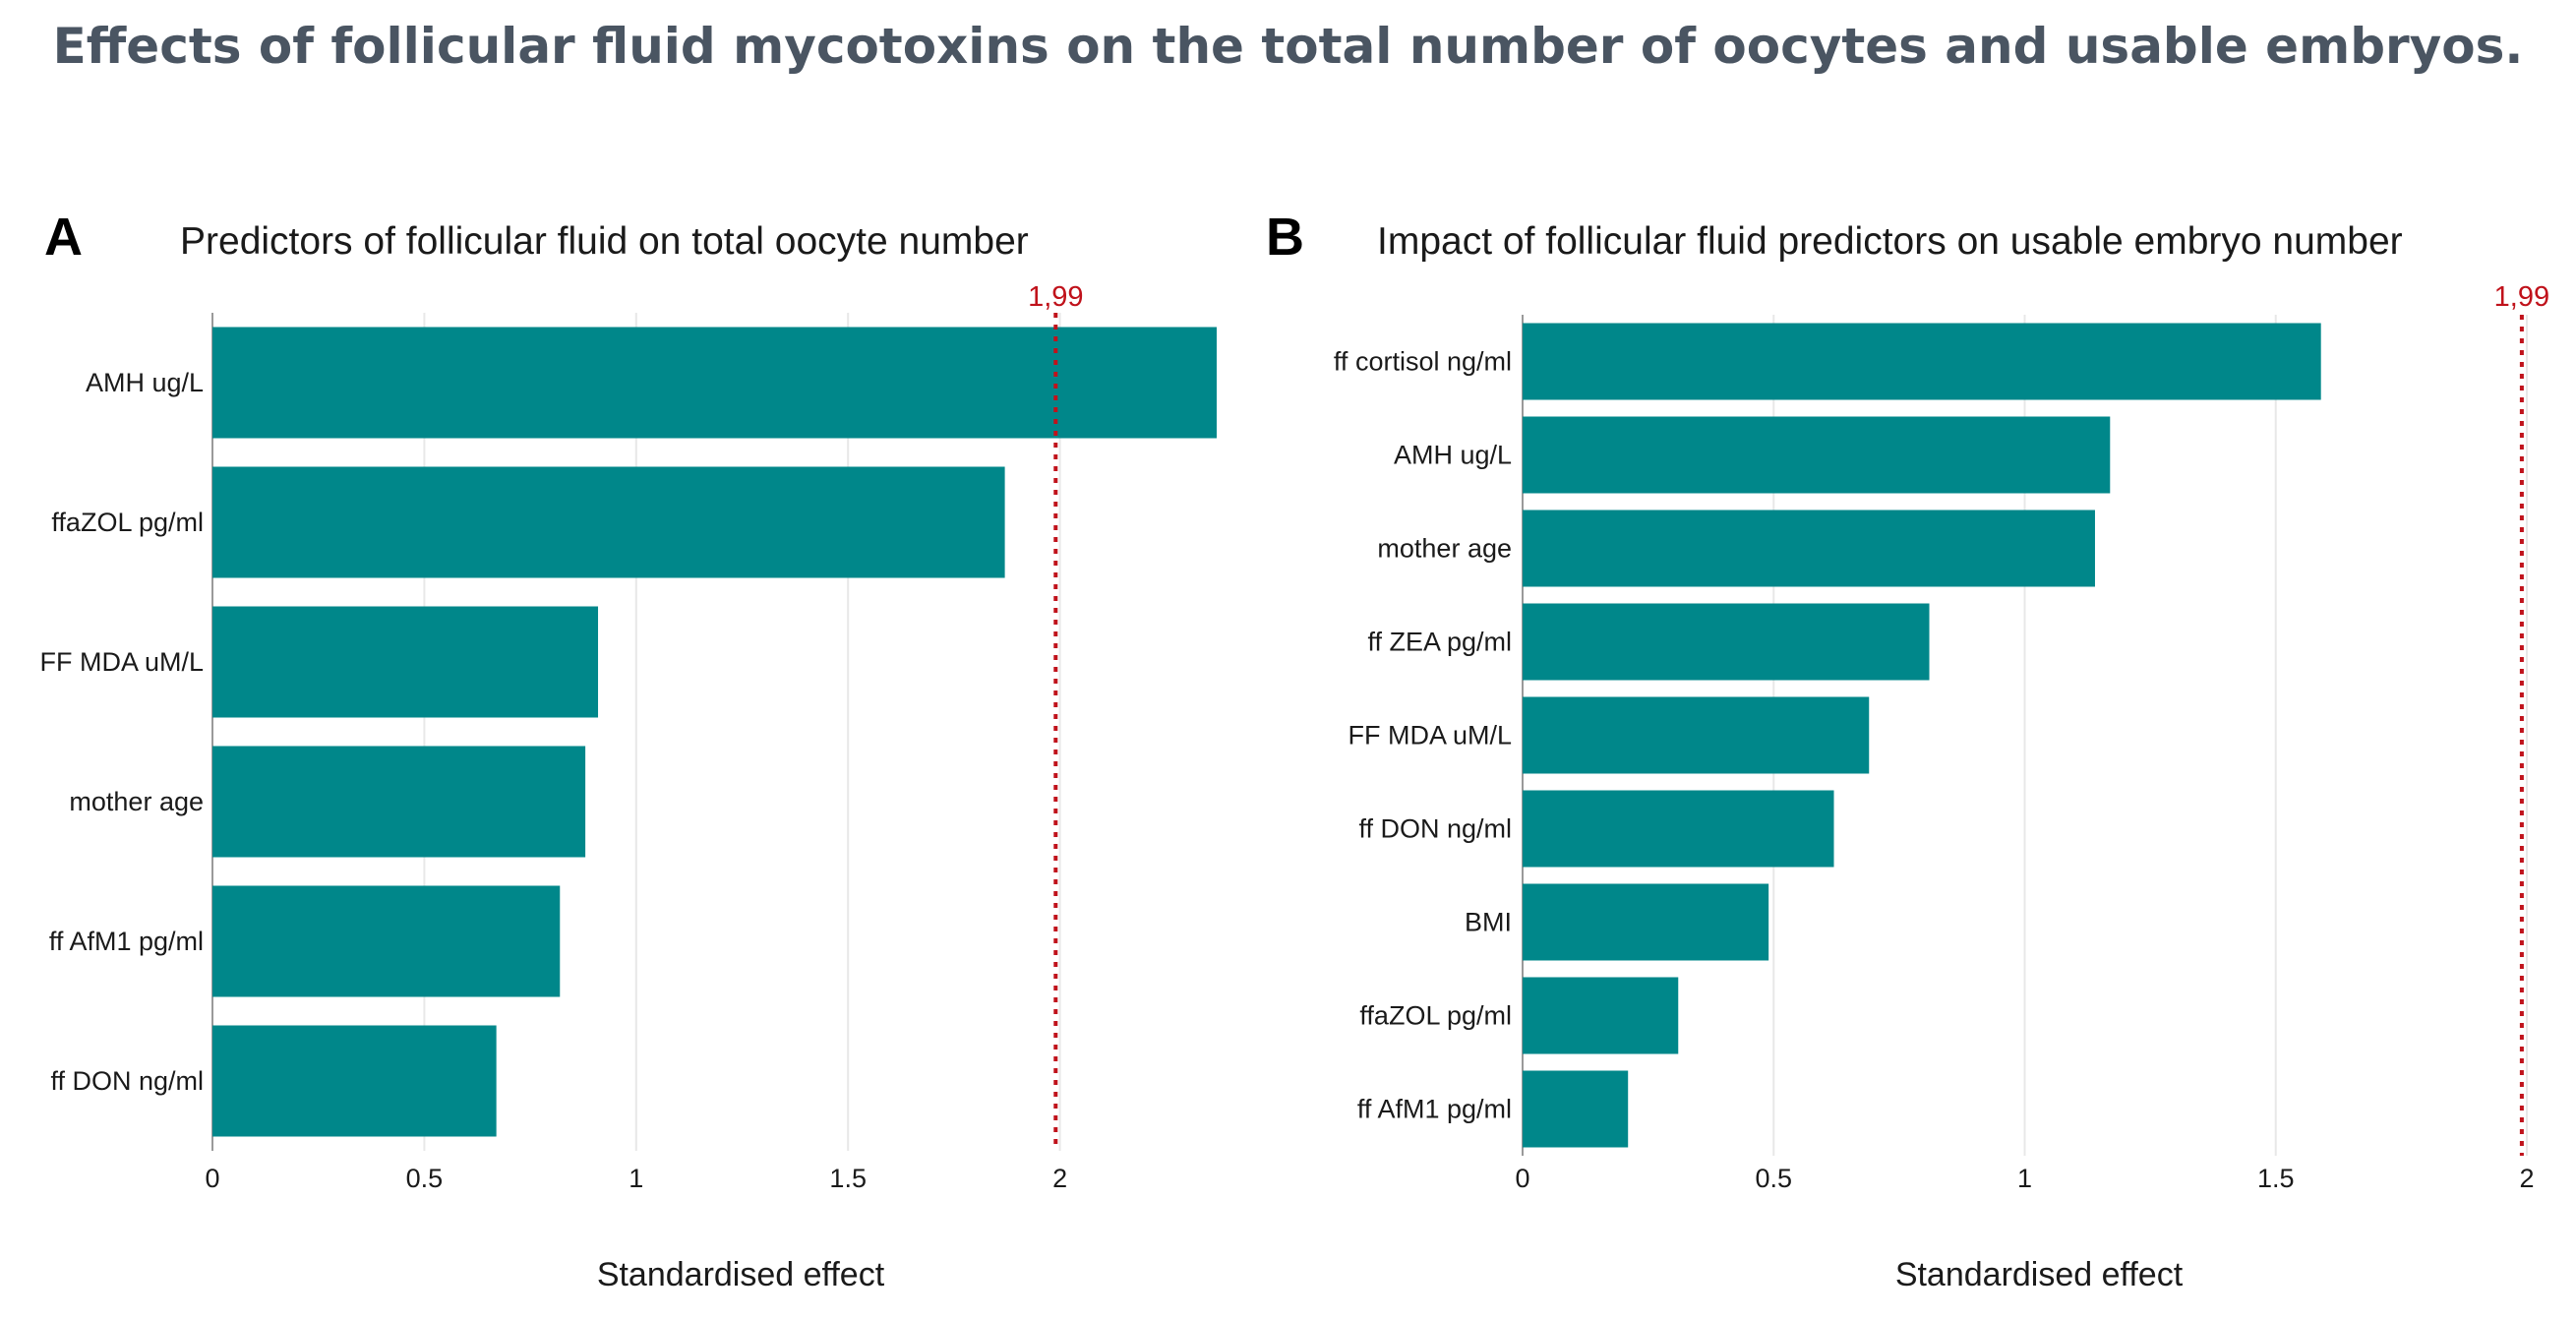  Describe the element at coordinates (145, 382) in the screenshot. I see `panel-a-category-label: AMH ug/L` at that location.